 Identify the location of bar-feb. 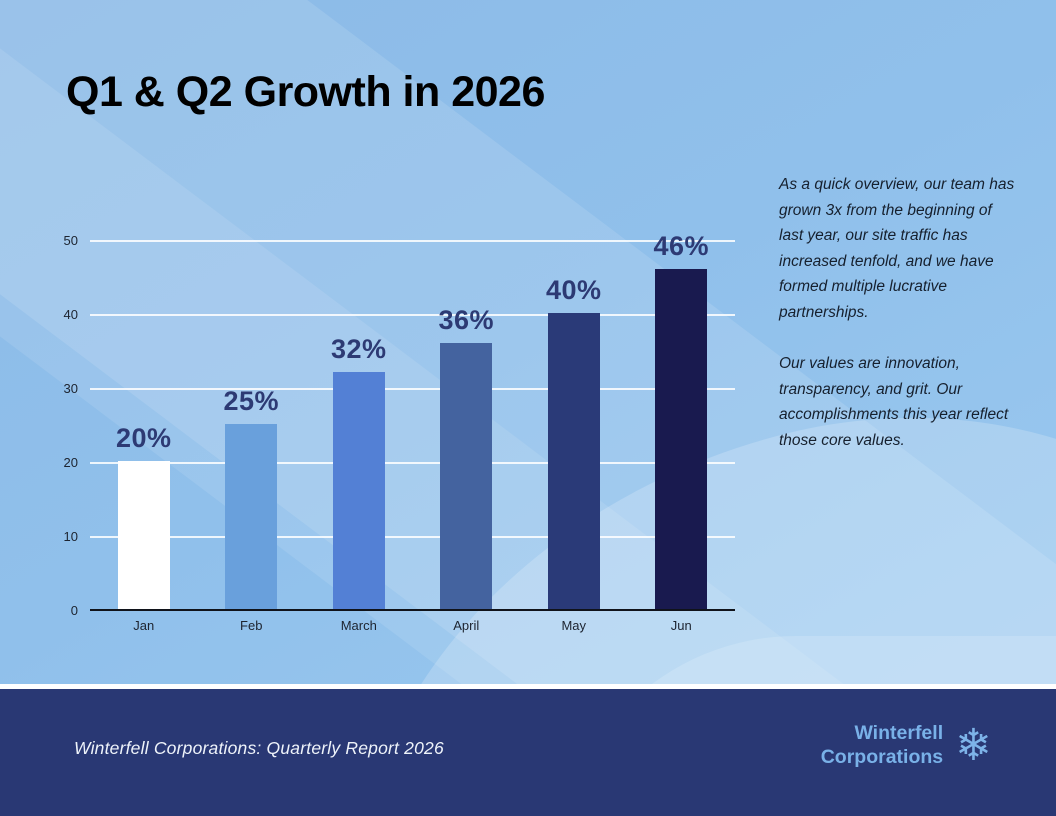
(251, 516).